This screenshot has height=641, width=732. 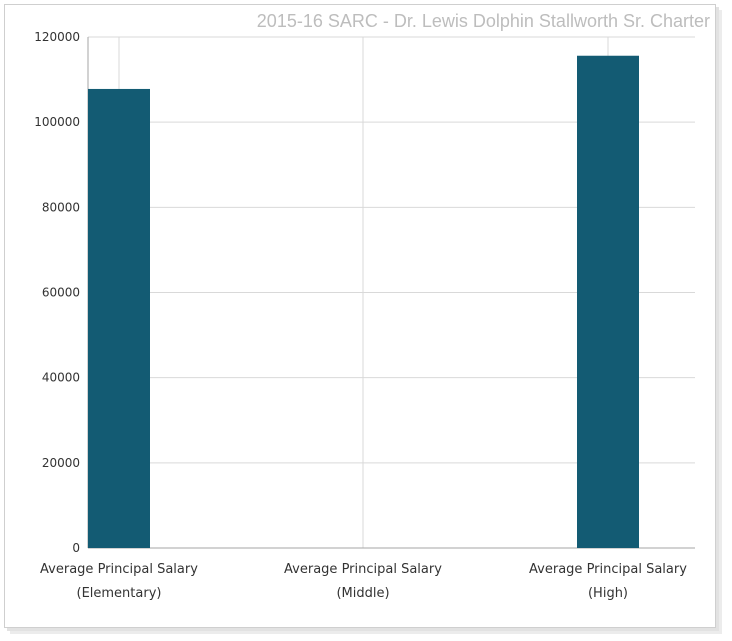 I want to click on y-tick-label: 80000, so click(x=61, y=207).